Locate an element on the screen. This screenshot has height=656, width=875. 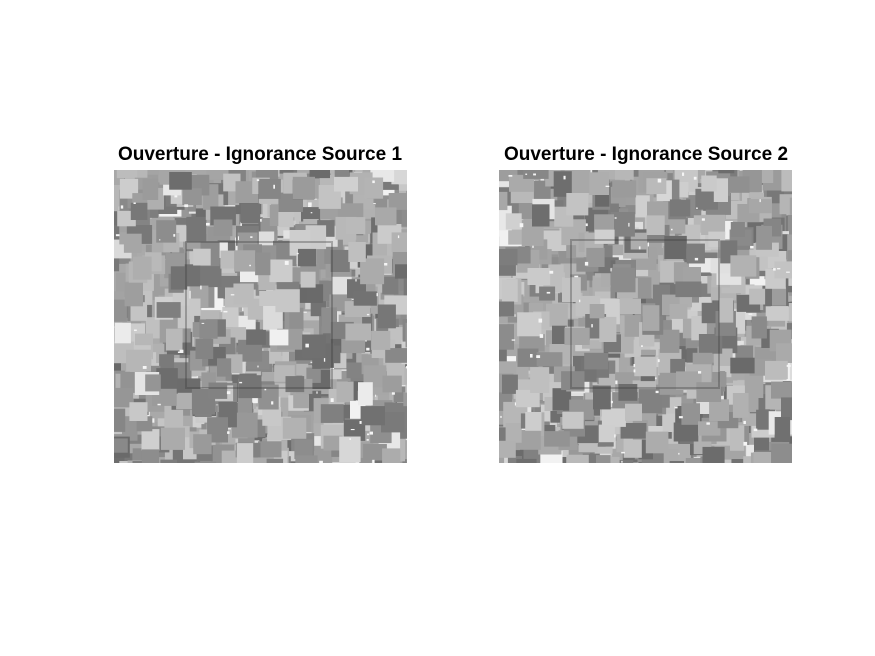
panel-2-texture is located at coordinates (645, 316).